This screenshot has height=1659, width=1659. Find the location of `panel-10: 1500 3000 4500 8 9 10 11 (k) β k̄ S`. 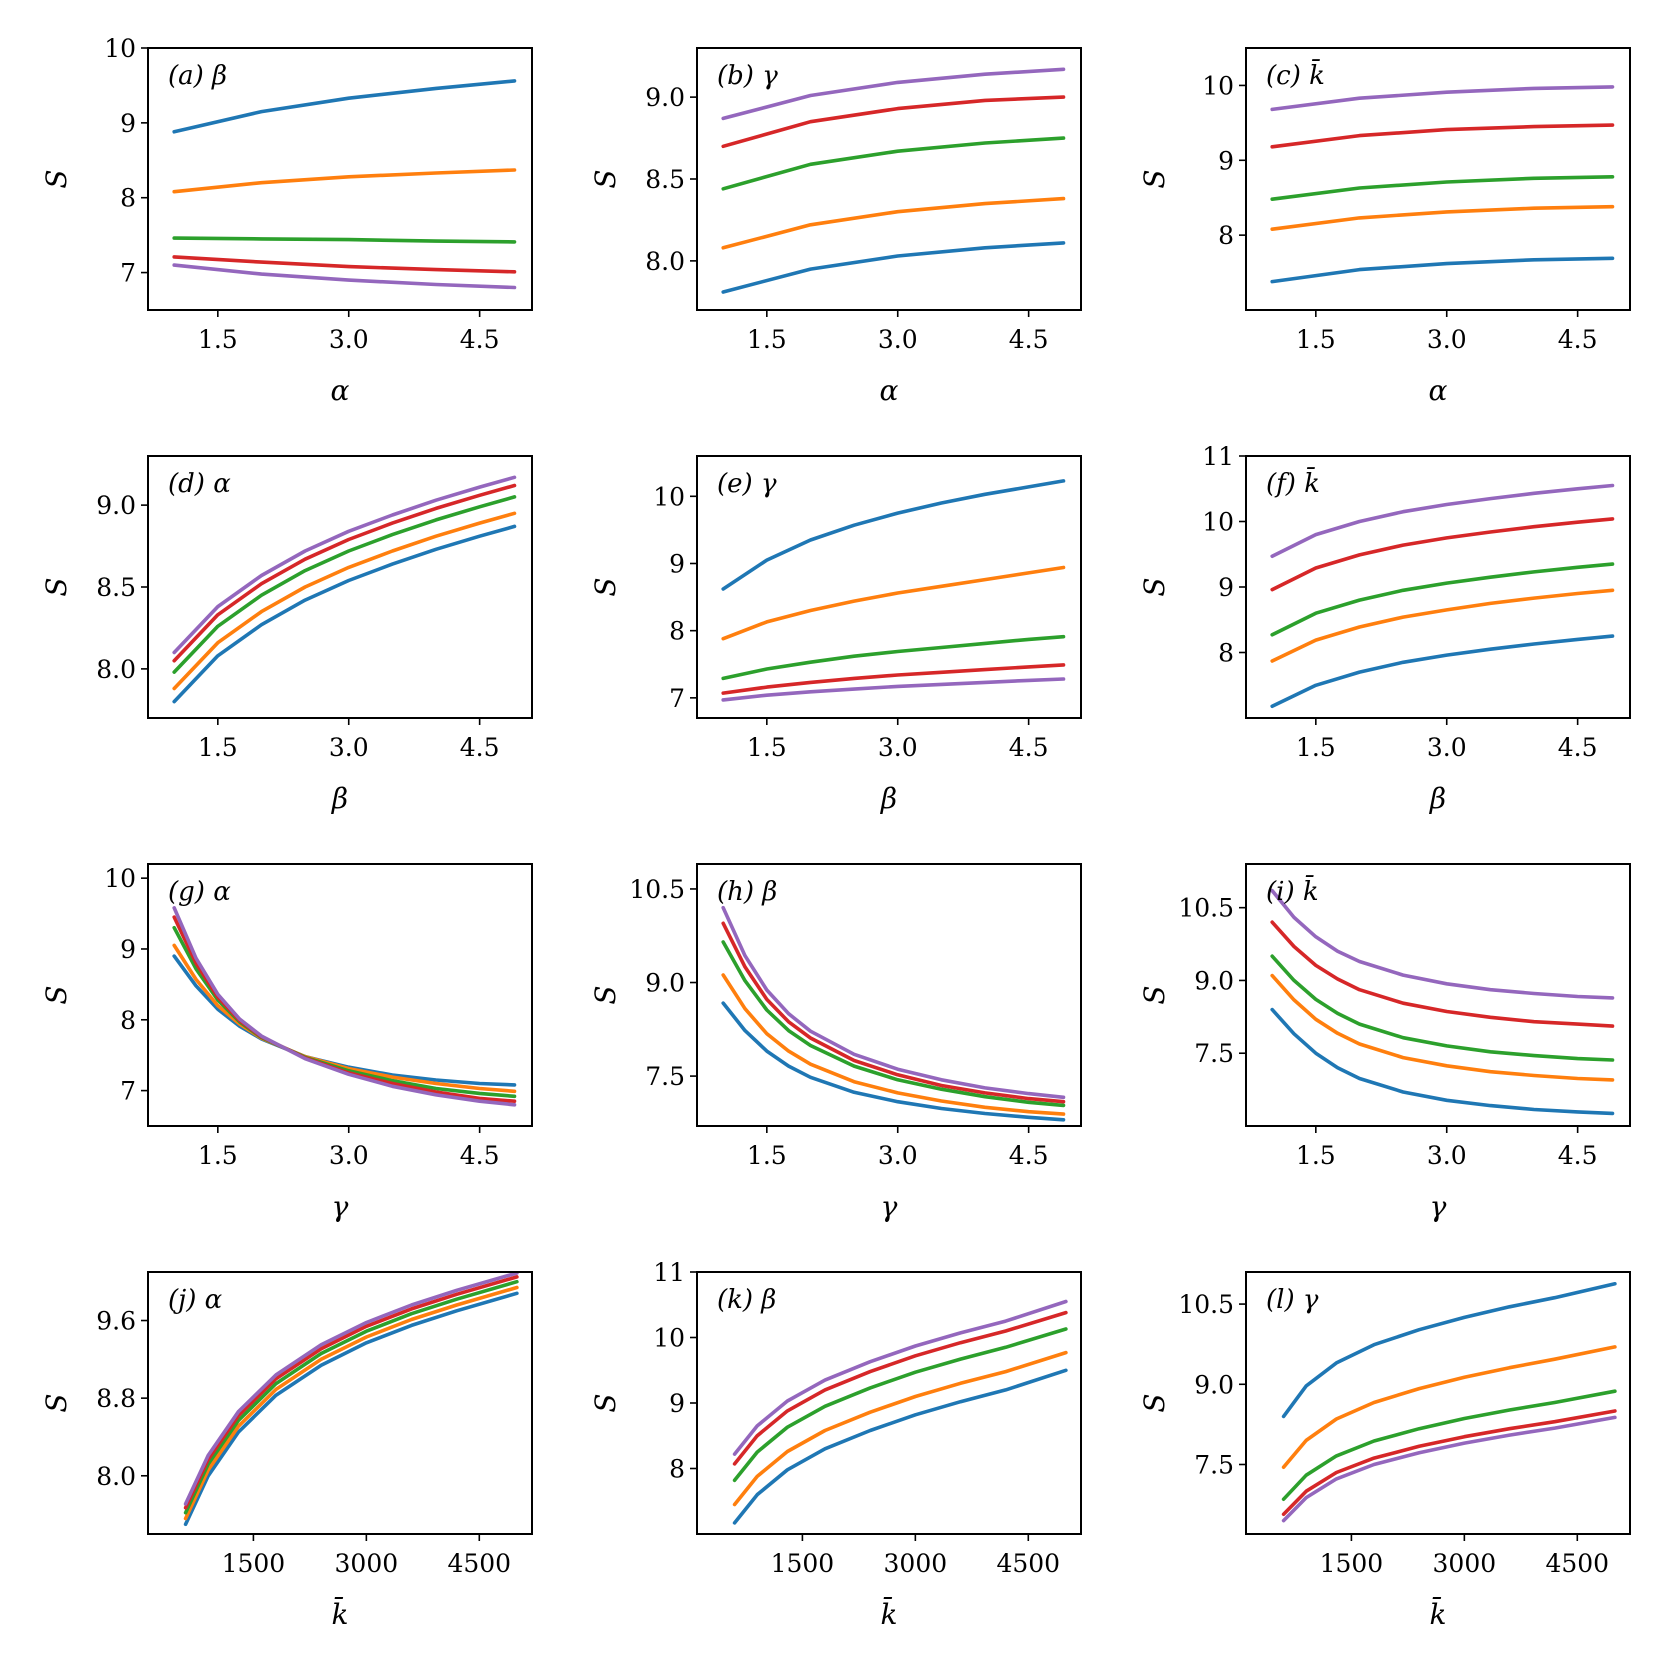

panel-10: 1500 3000 4500 8 9 10 11 (k) β k̄ S is located at coordinates (835, 1444).